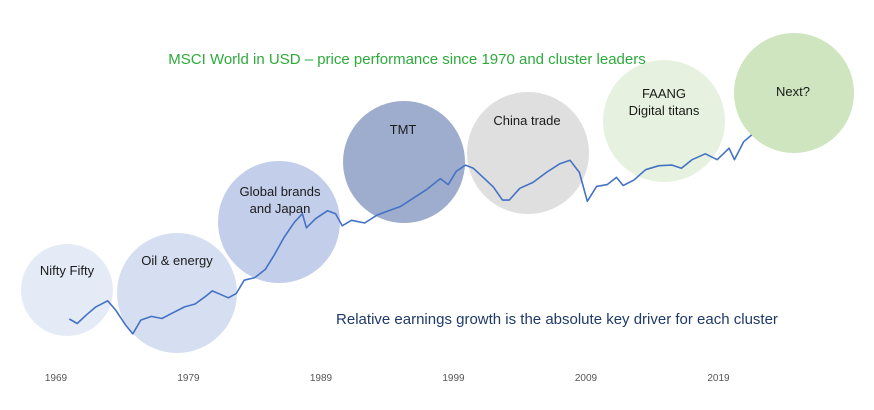 Image resolution: width=874 pixels, height=410 pixels. Describe the element at coordinates (67, 270) in the screenshot. I see `cluster-label: Nifty Fifty` at that location.